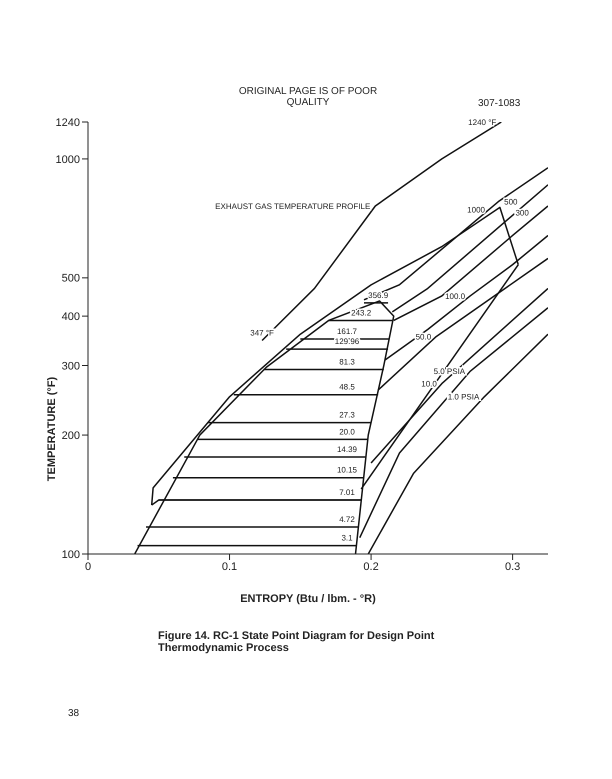  What do you see at coordinates (371, 566) in the screenshot?
I see `x-tick-label: 0.2` at bounding box center [371, 566].